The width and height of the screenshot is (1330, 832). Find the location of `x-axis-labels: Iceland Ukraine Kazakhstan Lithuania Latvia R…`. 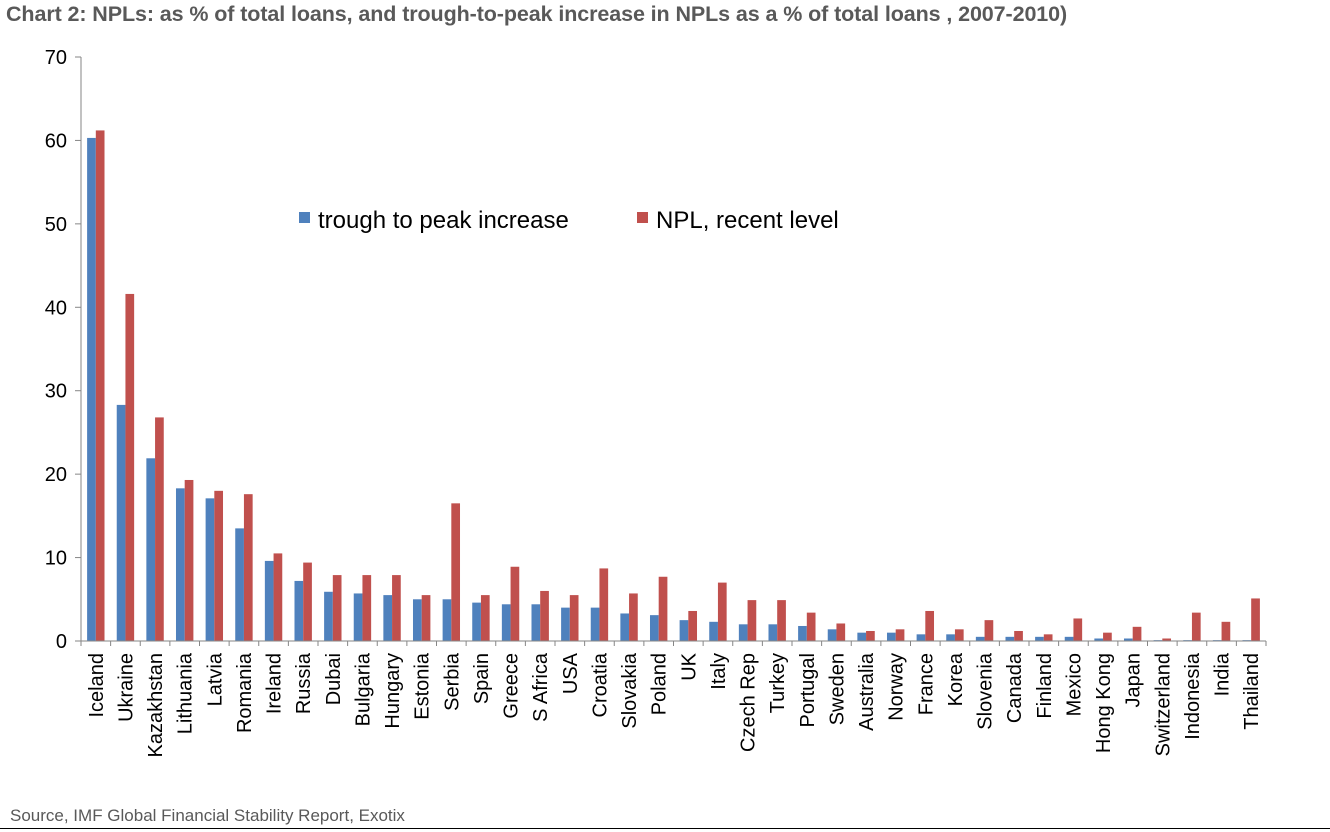

x-axis-labels: Iceland Ukraine Kazakhstan Lithuania Latvia R… is located at coordinates (674, 704).